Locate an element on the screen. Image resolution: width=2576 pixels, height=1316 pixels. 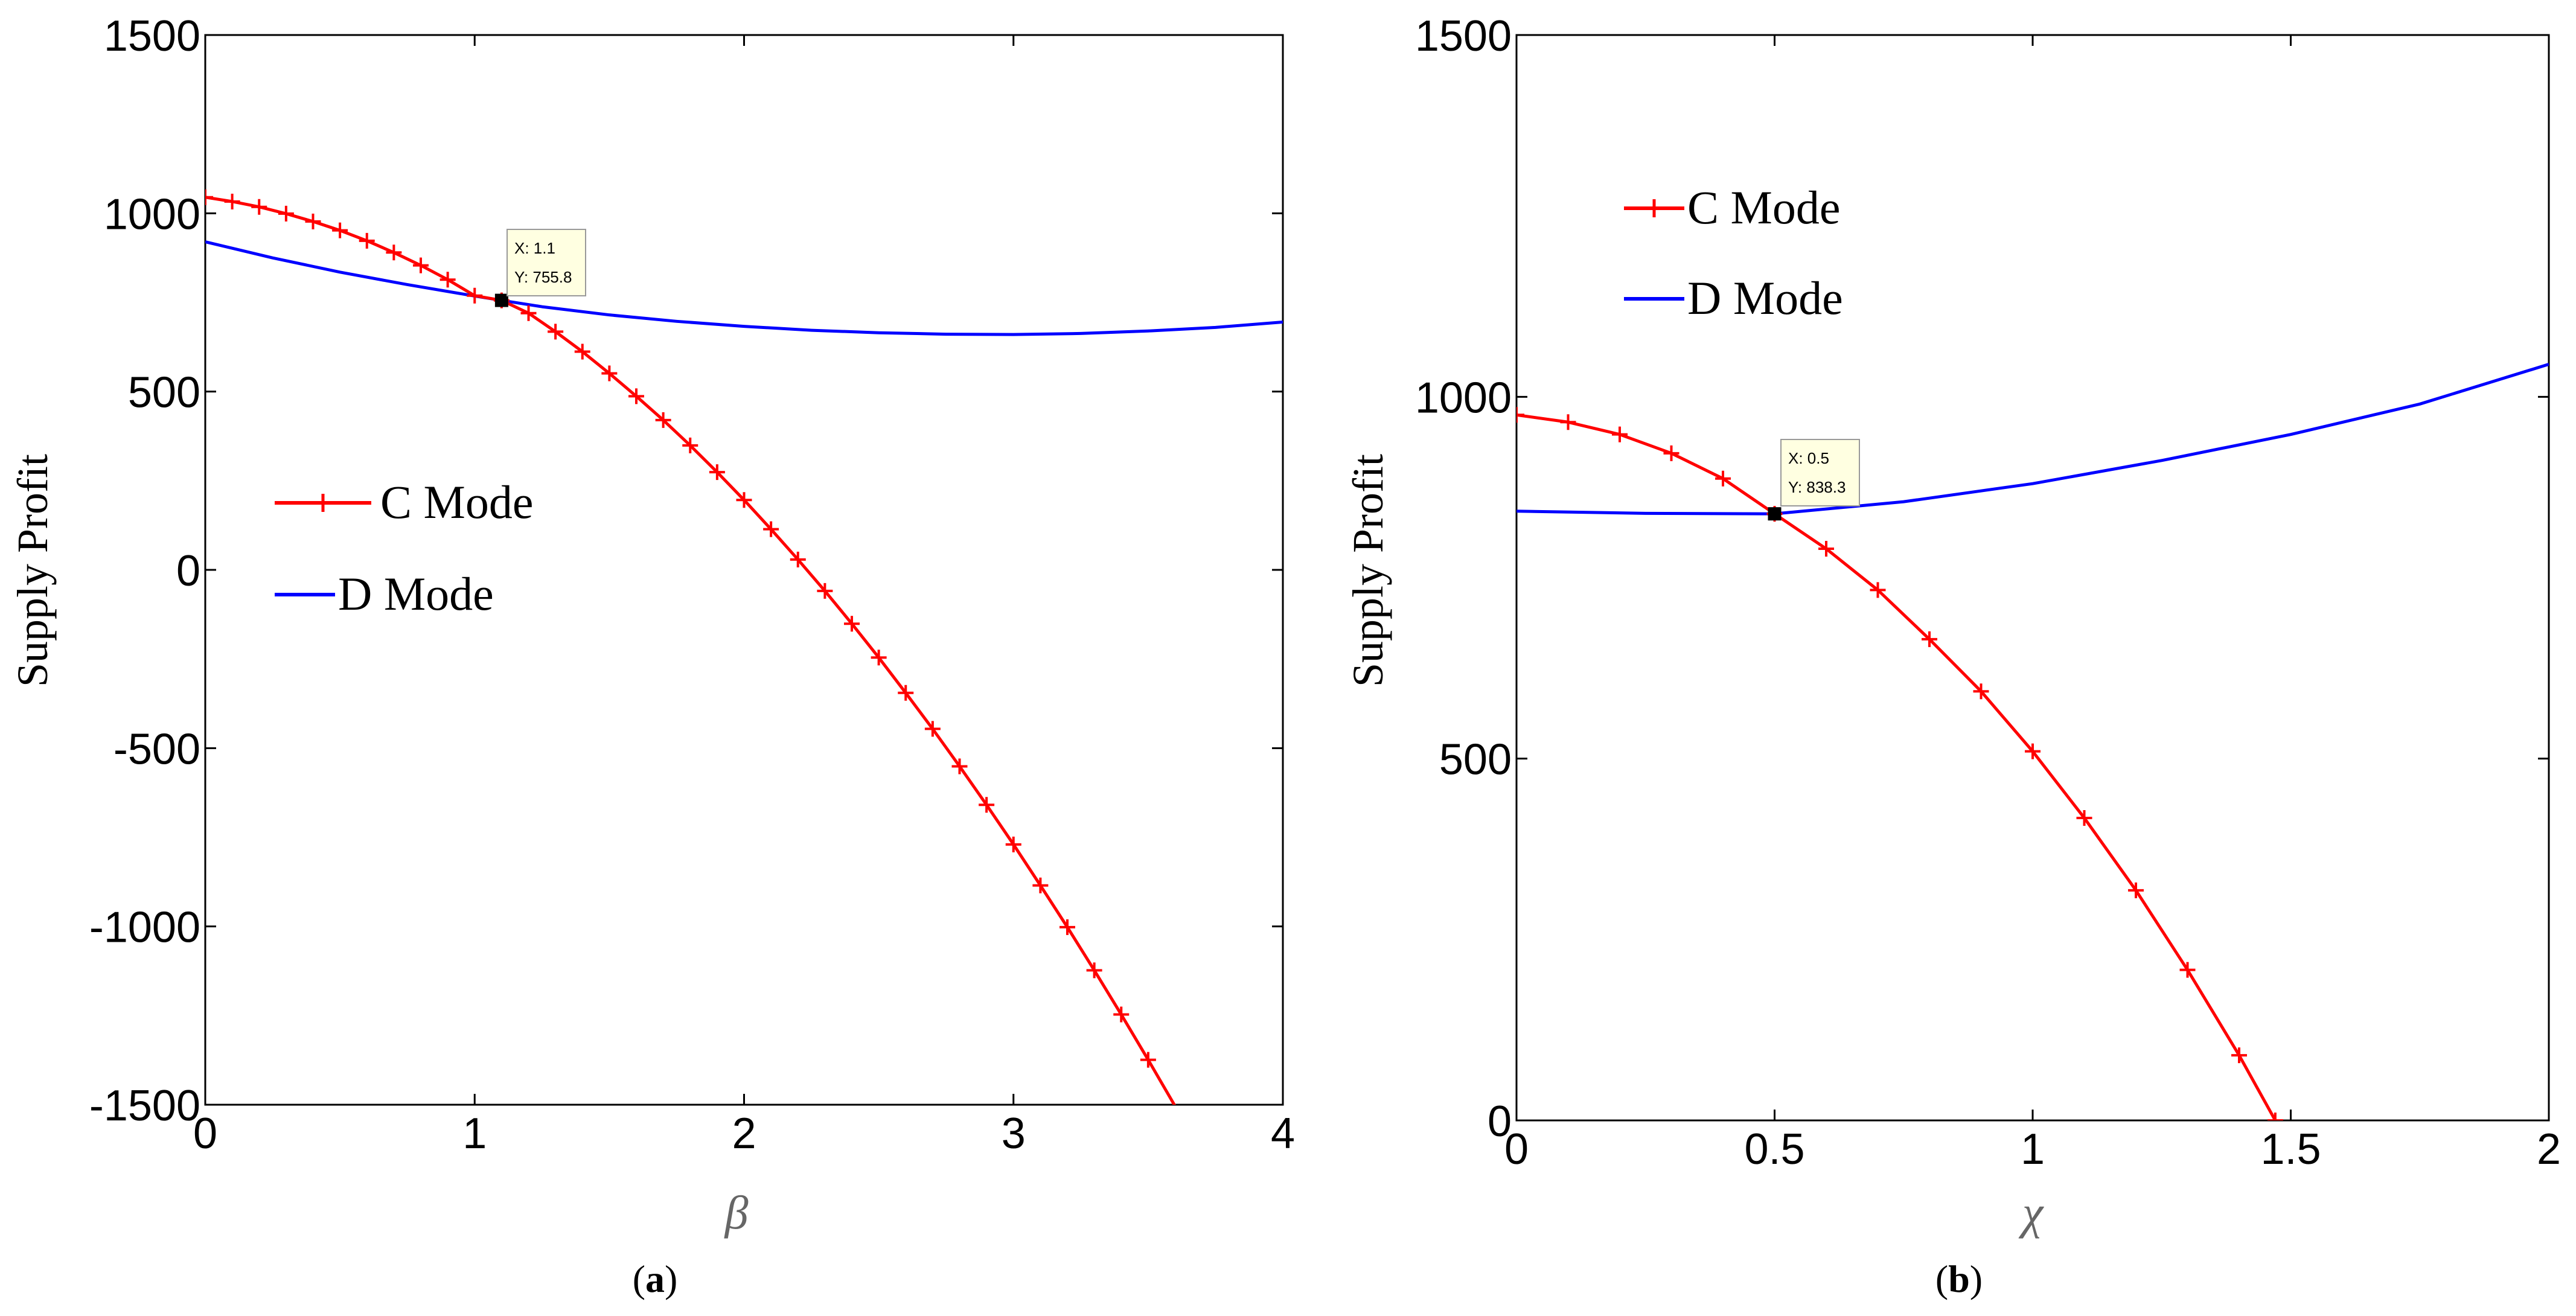
panel-b-label-letter: b is located at coordinates (1959, 1278).